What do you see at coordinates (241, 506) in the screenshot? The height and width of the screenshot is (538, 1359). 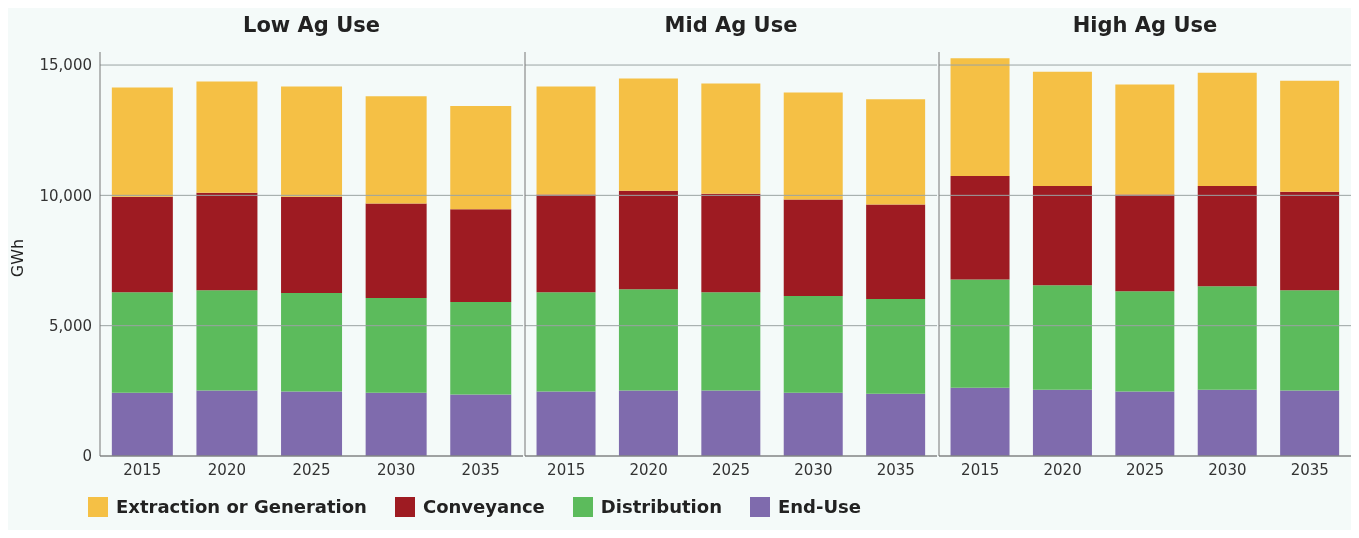 I see `legend-label: Extraction or Generation` at bounding box center [241, 506].